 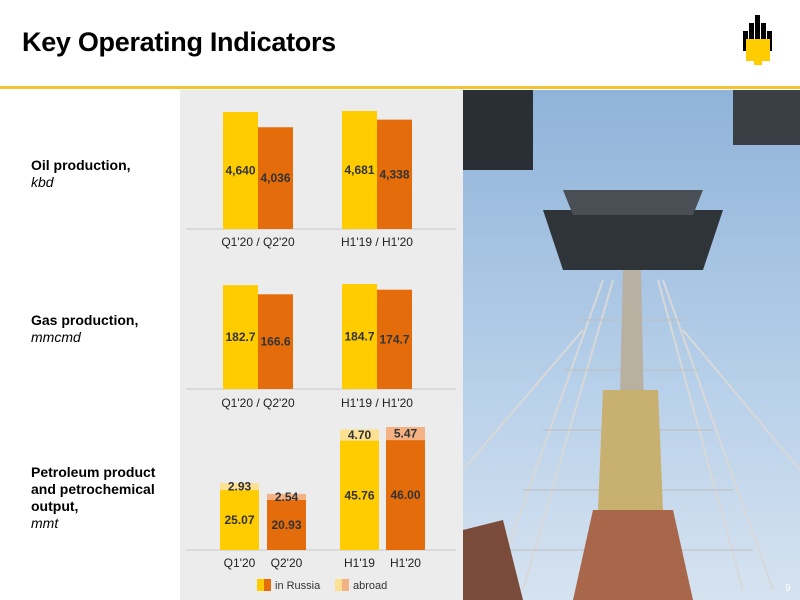 What do you see at coordinates (81, 174) in the screenshot?
I see `row-label-oil: Oil production, kbd` at bounding box center [81, 174].